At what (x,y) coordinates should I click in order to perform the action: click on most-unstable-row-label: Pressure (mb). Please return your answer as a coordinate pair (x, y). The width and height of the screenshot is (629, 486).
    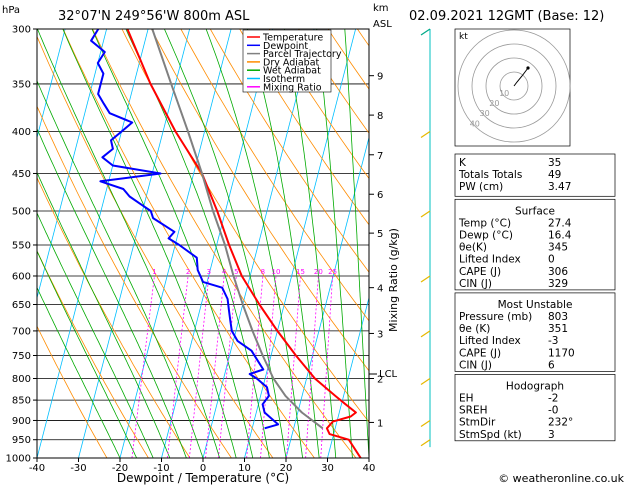
    Looking at the image, I should click on (495, 317).